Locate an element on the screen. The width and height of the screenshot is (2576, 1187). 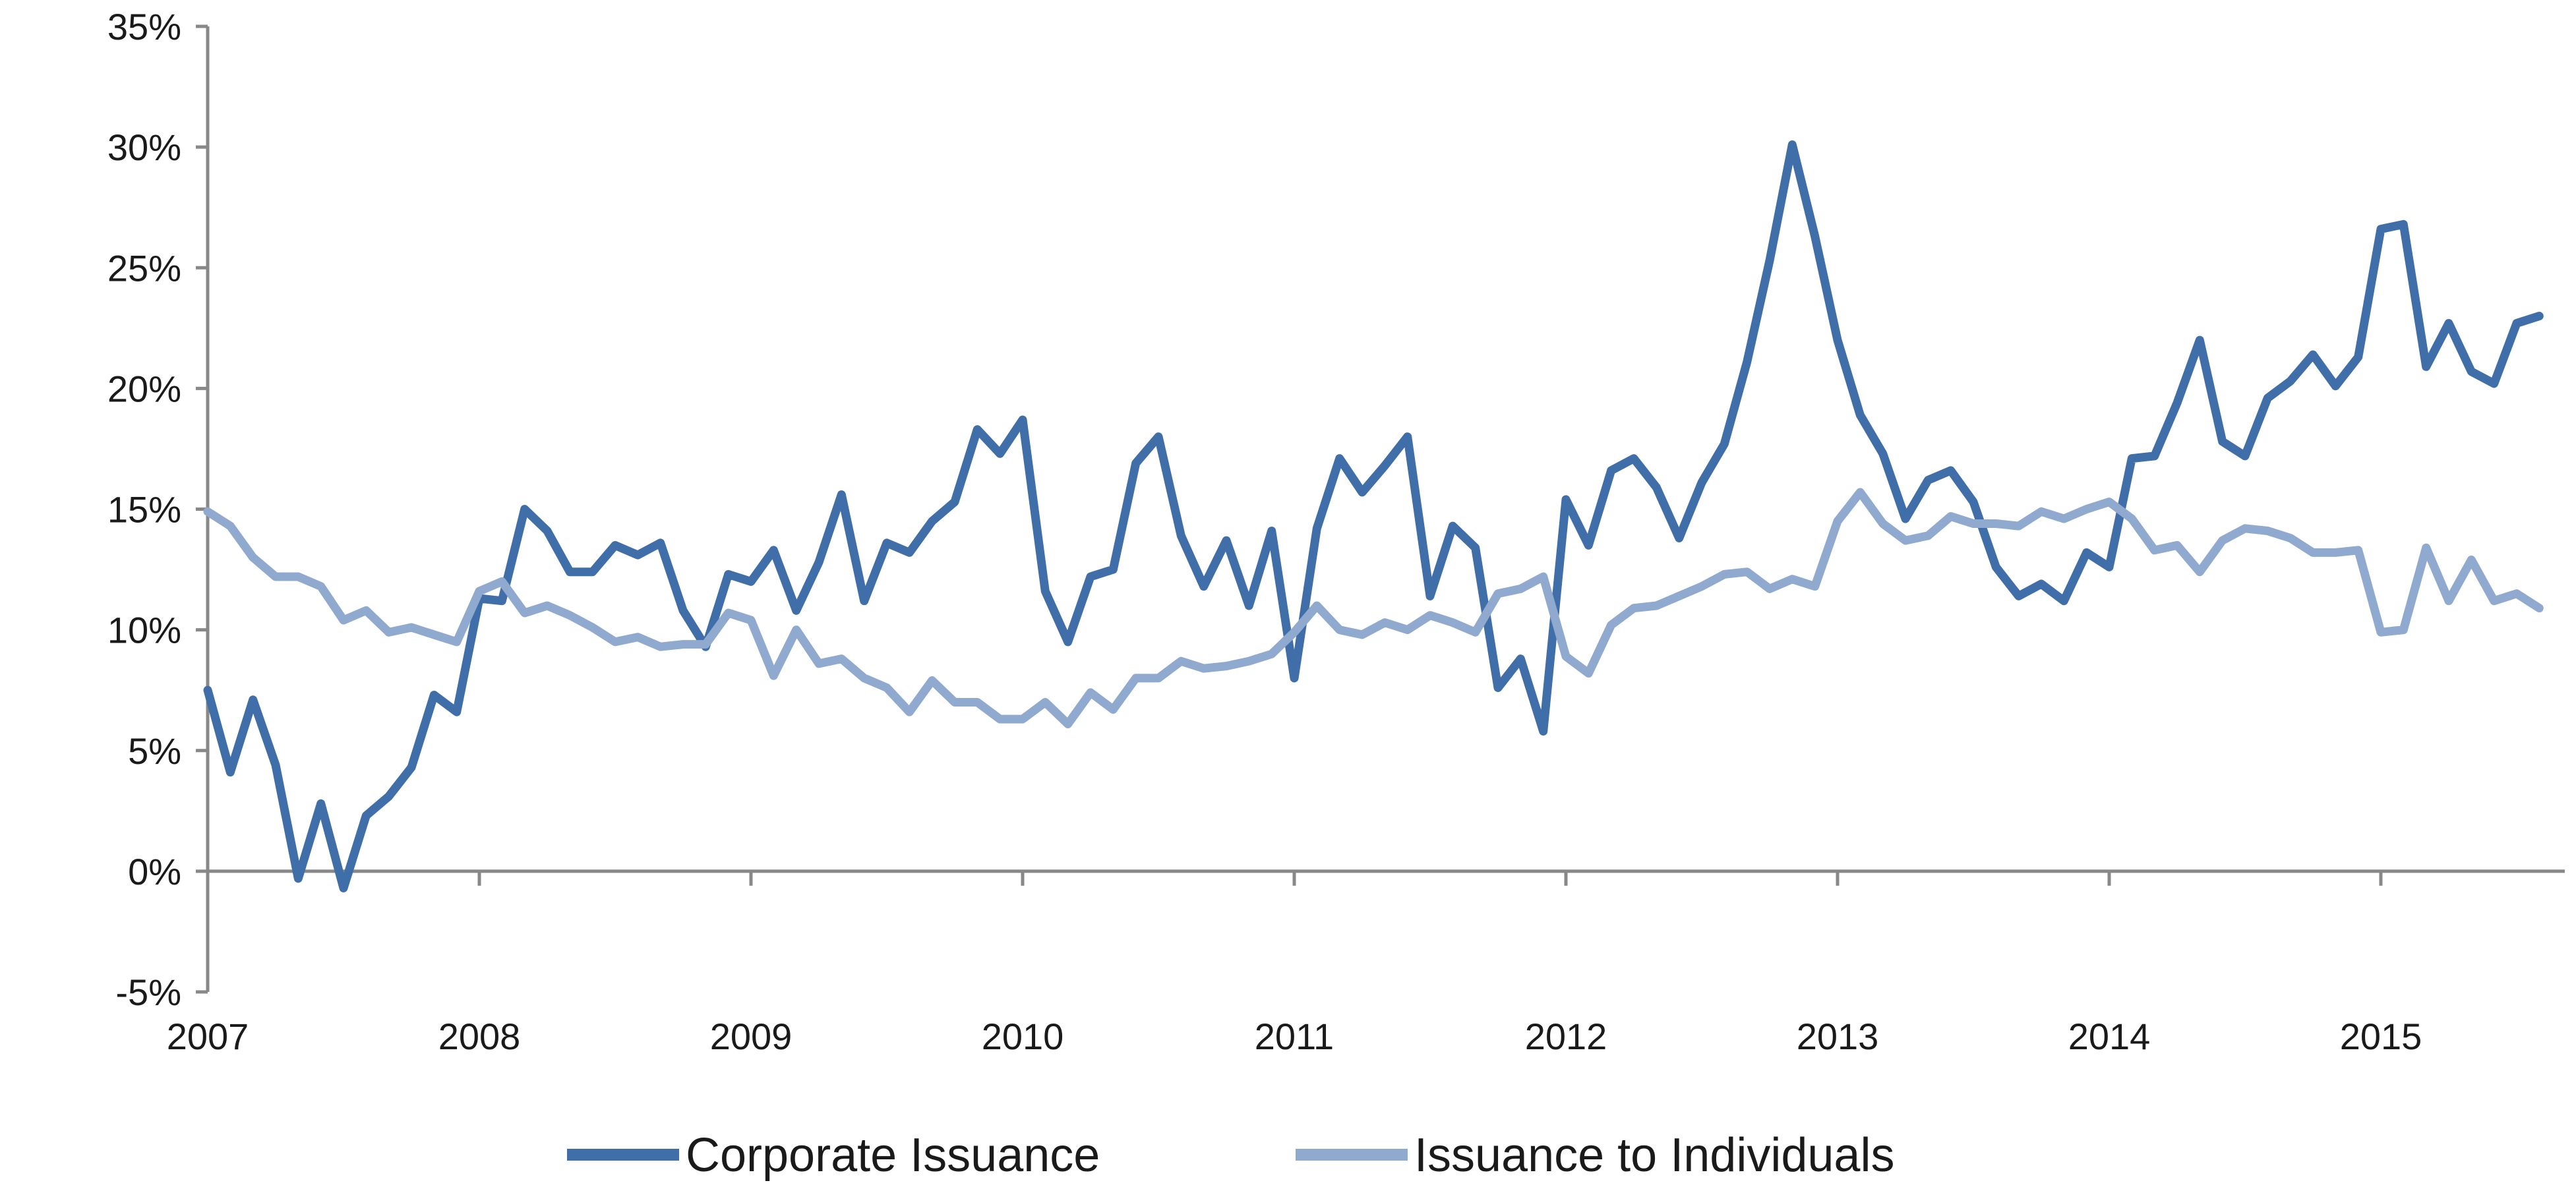
x-tick-label: 2013 is located at coordinates (1838, 1036).